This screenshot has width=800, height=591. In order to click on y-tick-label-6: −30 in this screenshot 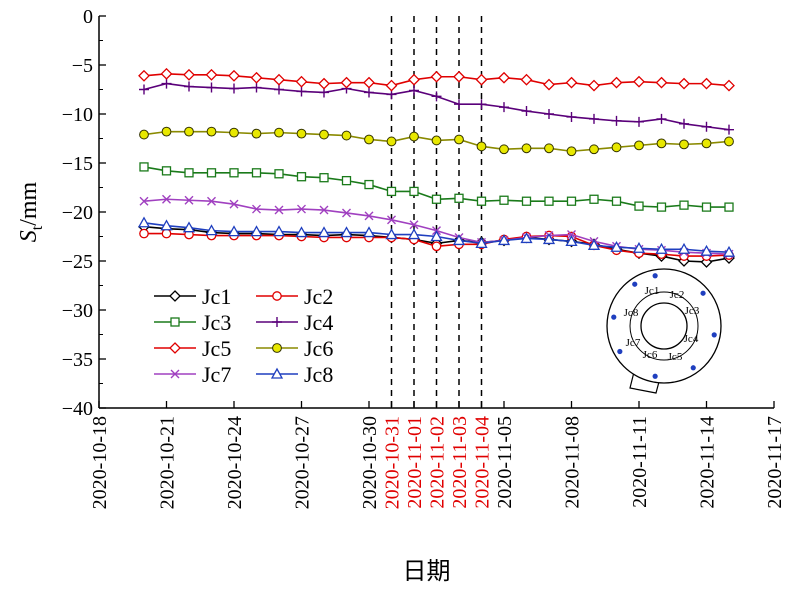, I will do `click(77, 311)`.